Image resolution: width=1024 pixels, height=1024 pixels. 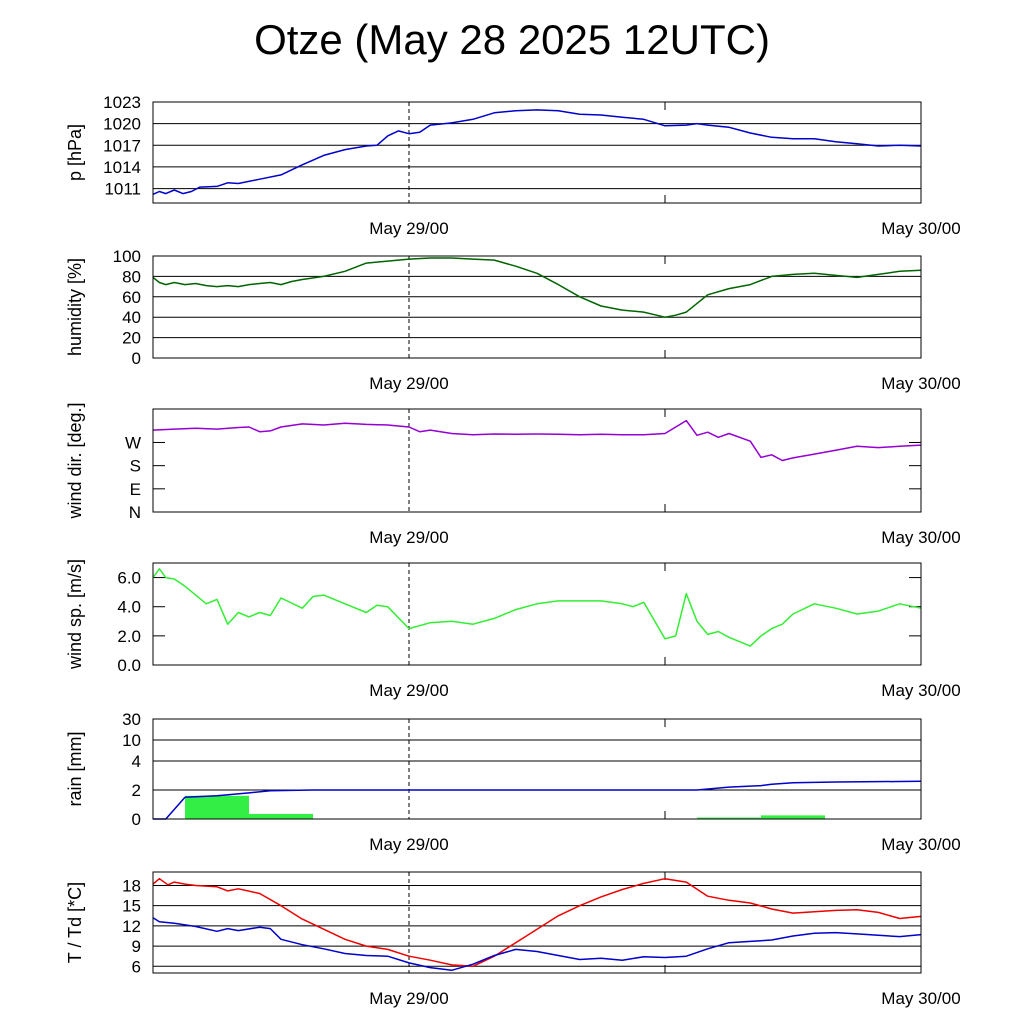 What do you see at coordinates (136, 946) in the screenshot?
I see `panel-6-ytick-label: 9` at bounding box center [136, 946].